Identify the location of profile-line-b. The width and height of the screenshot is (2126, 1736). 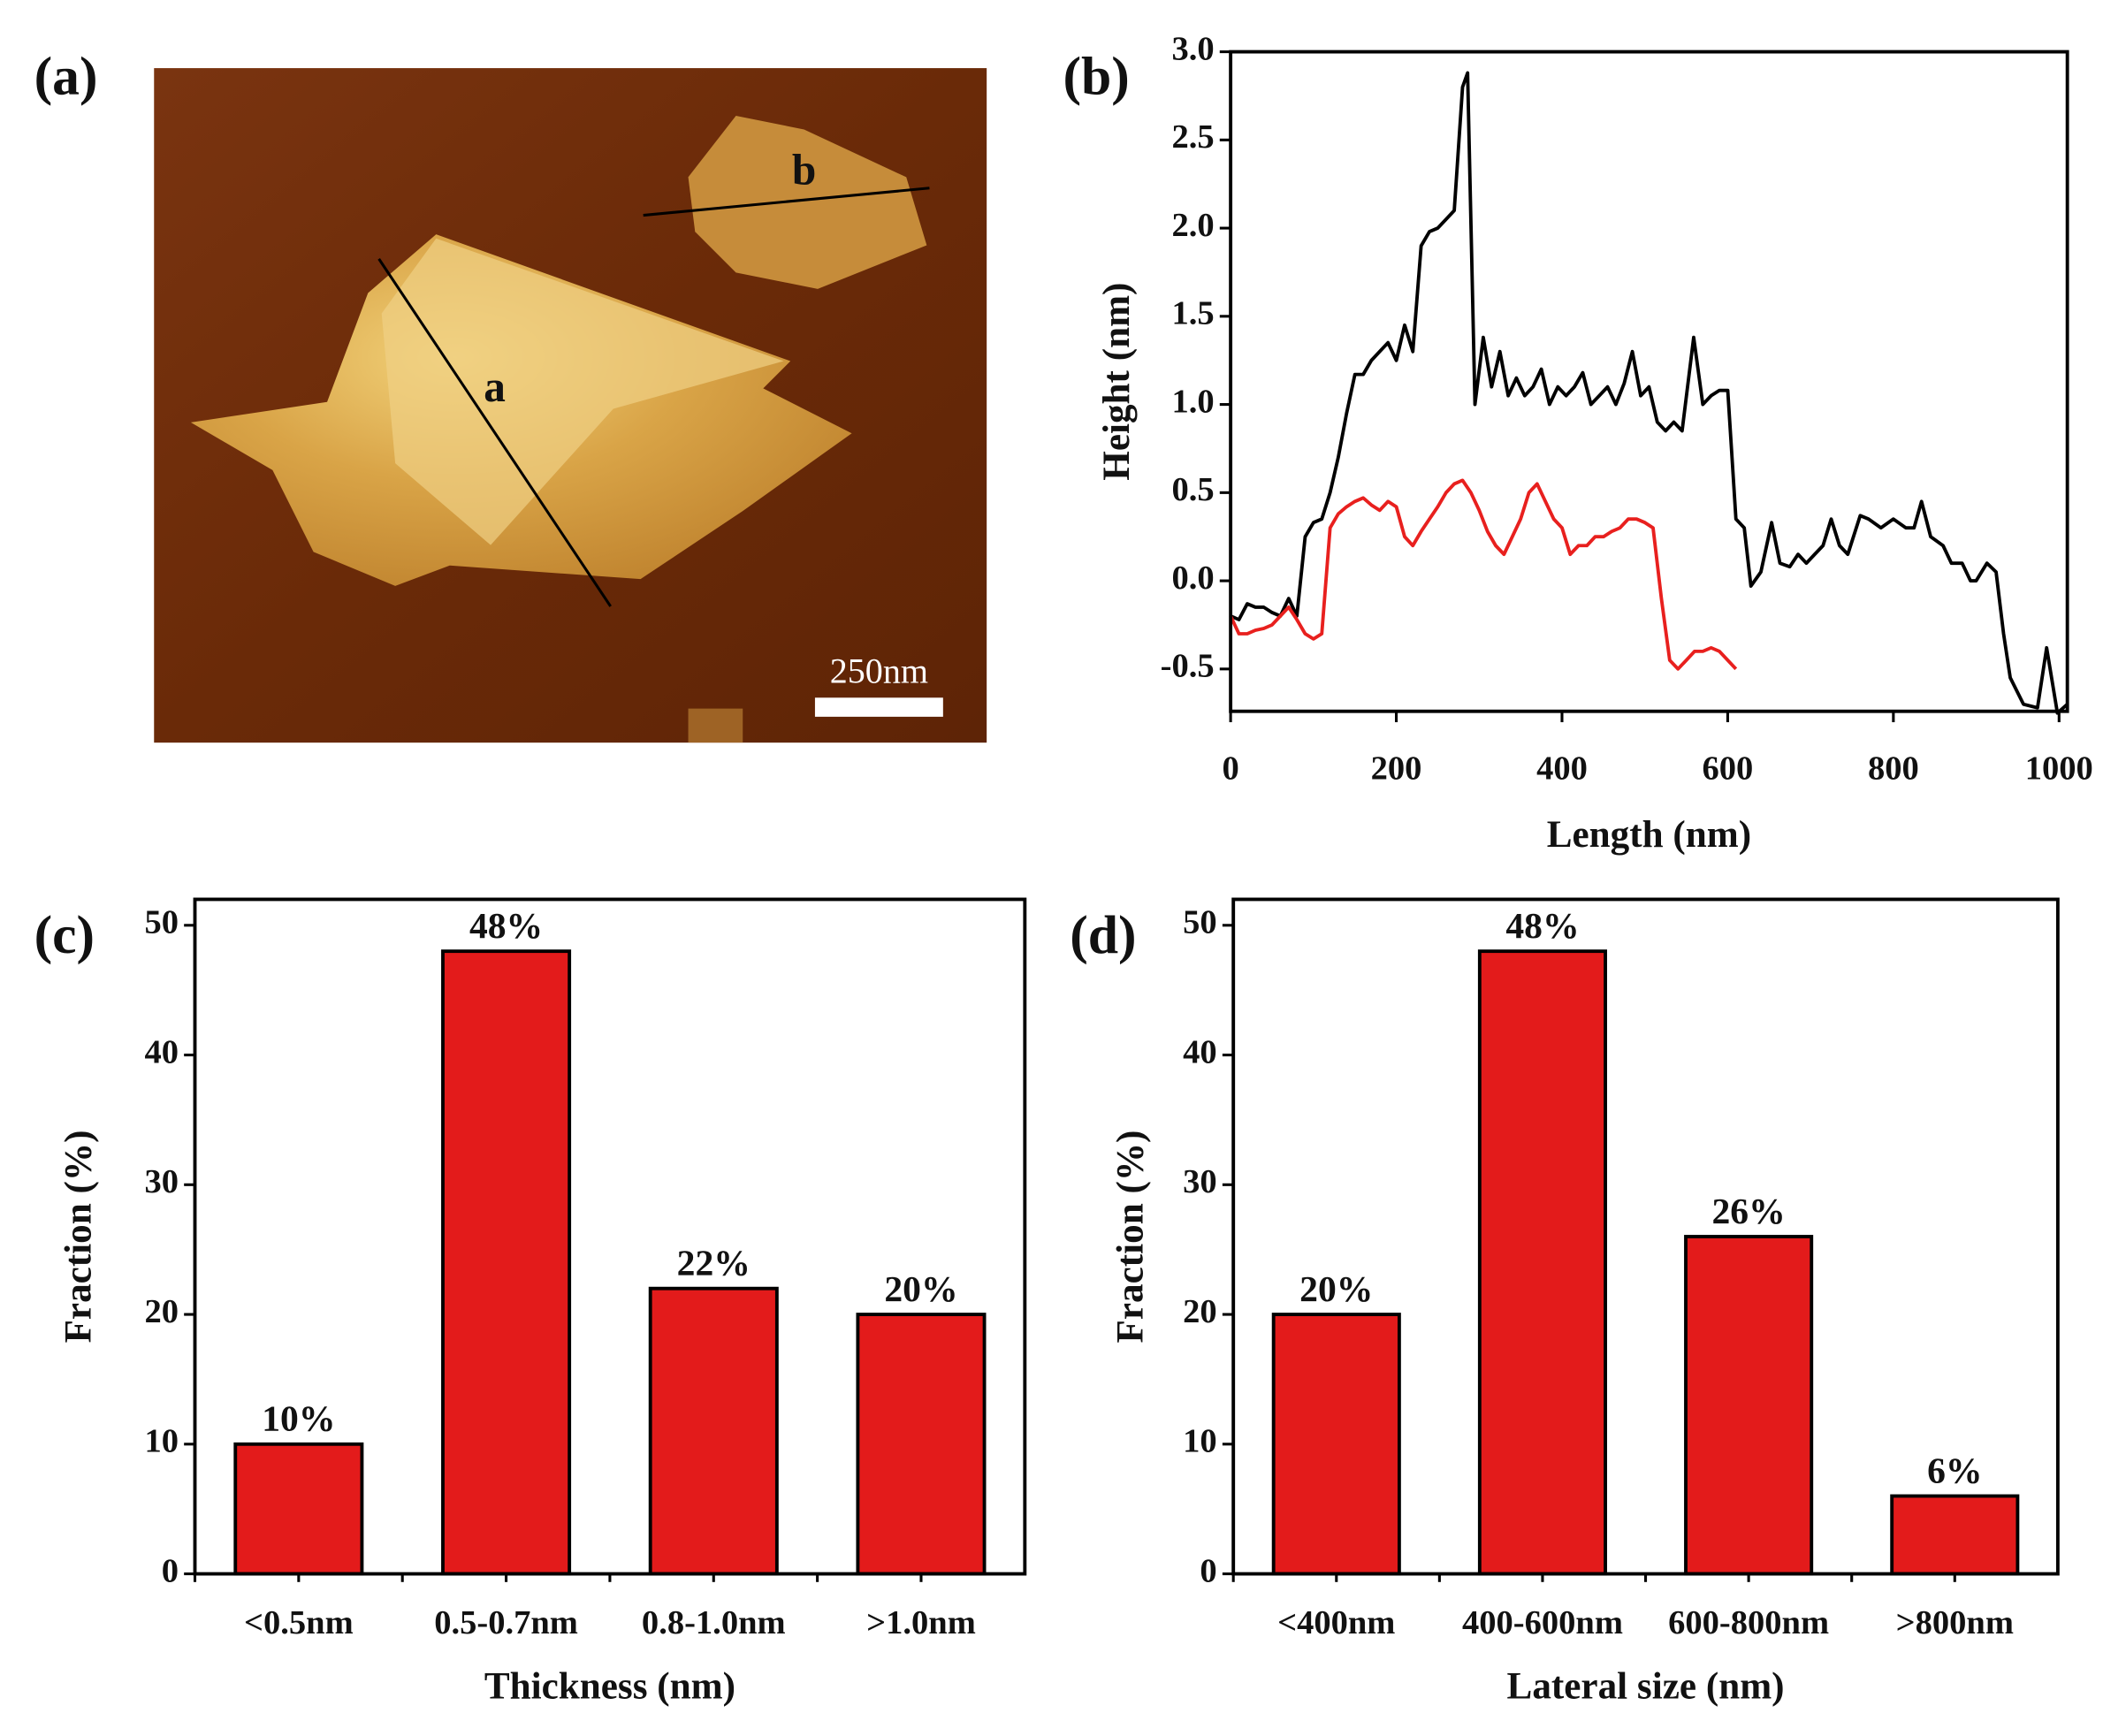
(786, 202).